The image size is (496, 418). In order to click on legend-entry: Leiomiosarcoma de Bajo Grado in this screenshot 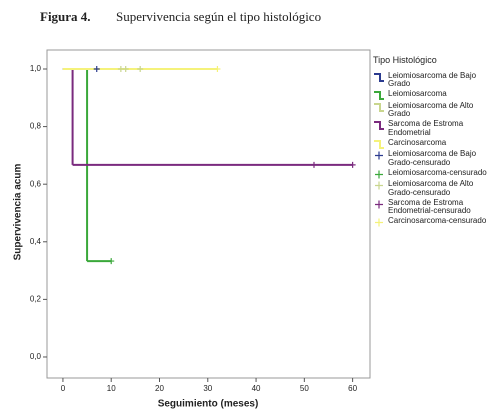, I will do `click(432, 79)`.